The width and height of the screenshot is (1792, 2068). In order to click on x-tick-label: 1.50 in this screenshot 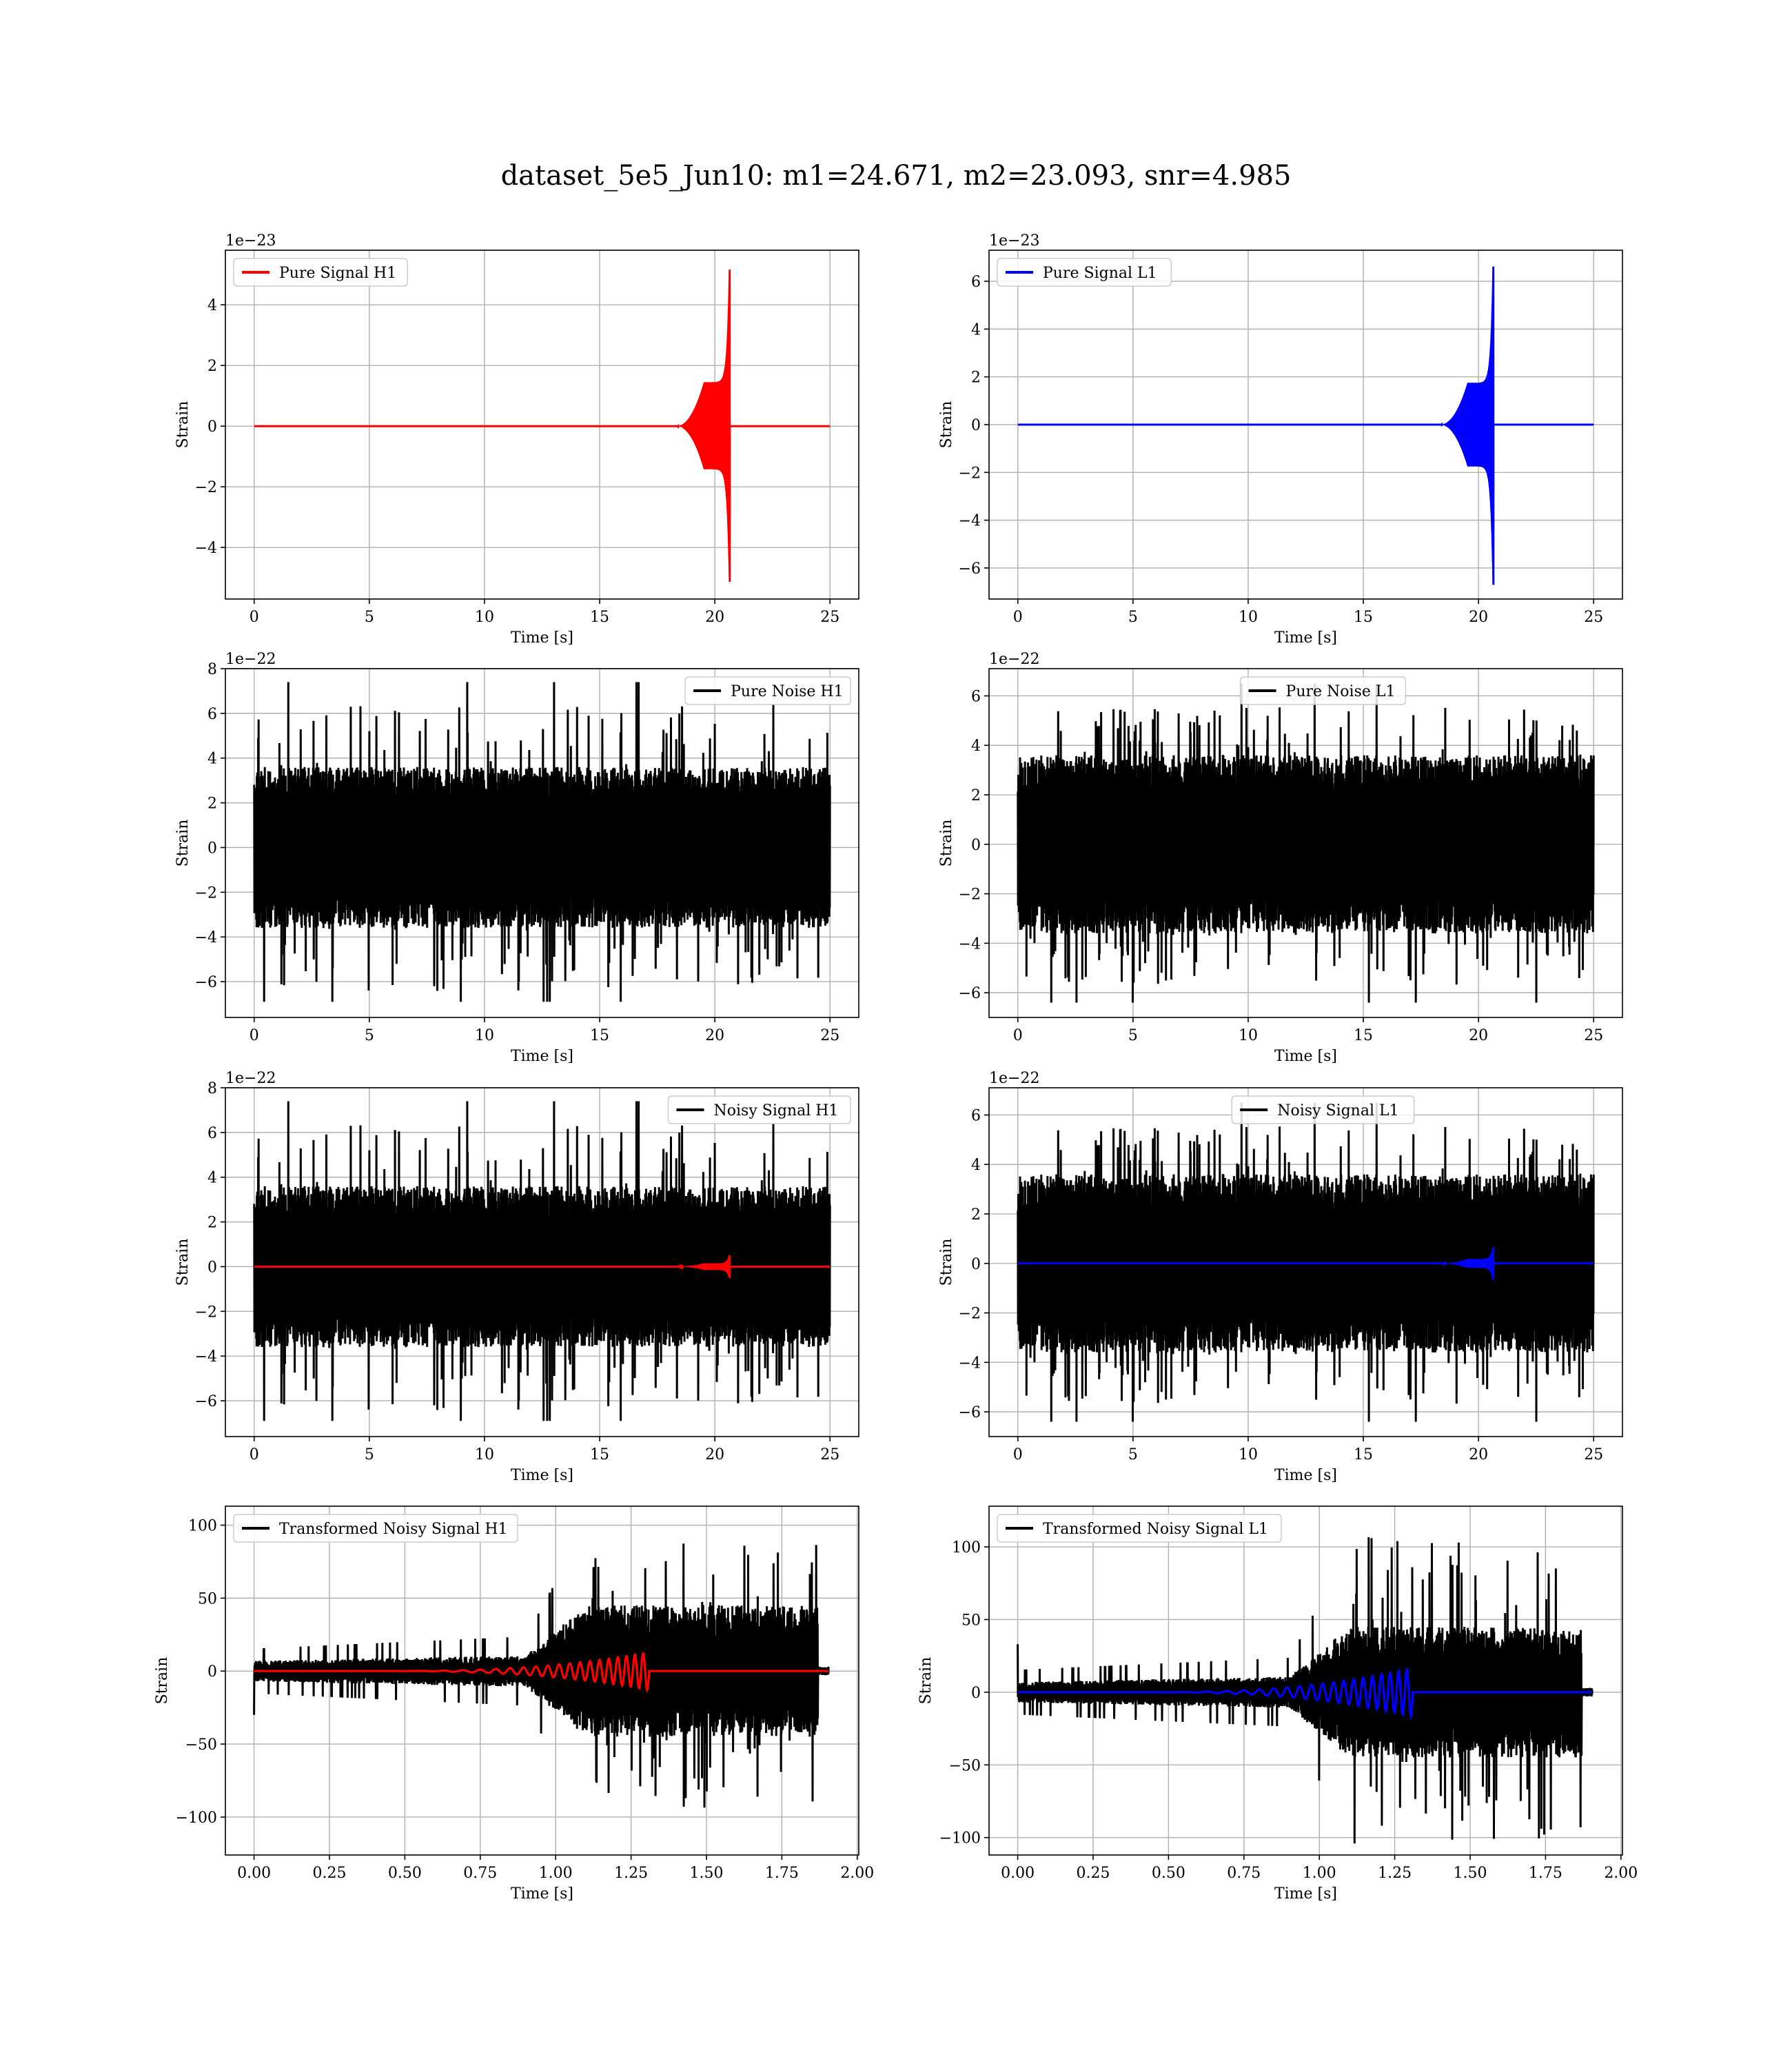, I will do `click(707, 1873)`.